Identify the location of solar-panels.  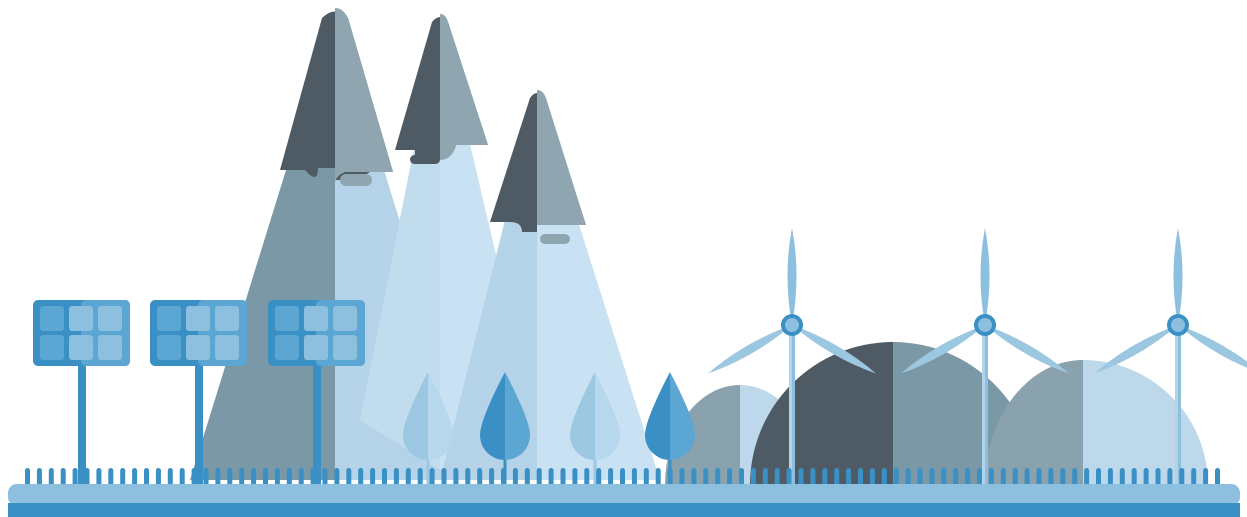
(199, 392).